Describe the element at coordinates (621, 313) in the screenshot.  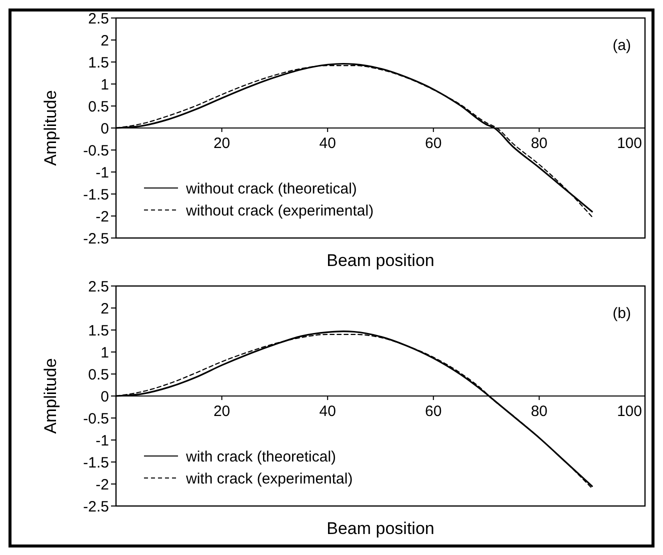
I see `annotation: (b)` at that location.